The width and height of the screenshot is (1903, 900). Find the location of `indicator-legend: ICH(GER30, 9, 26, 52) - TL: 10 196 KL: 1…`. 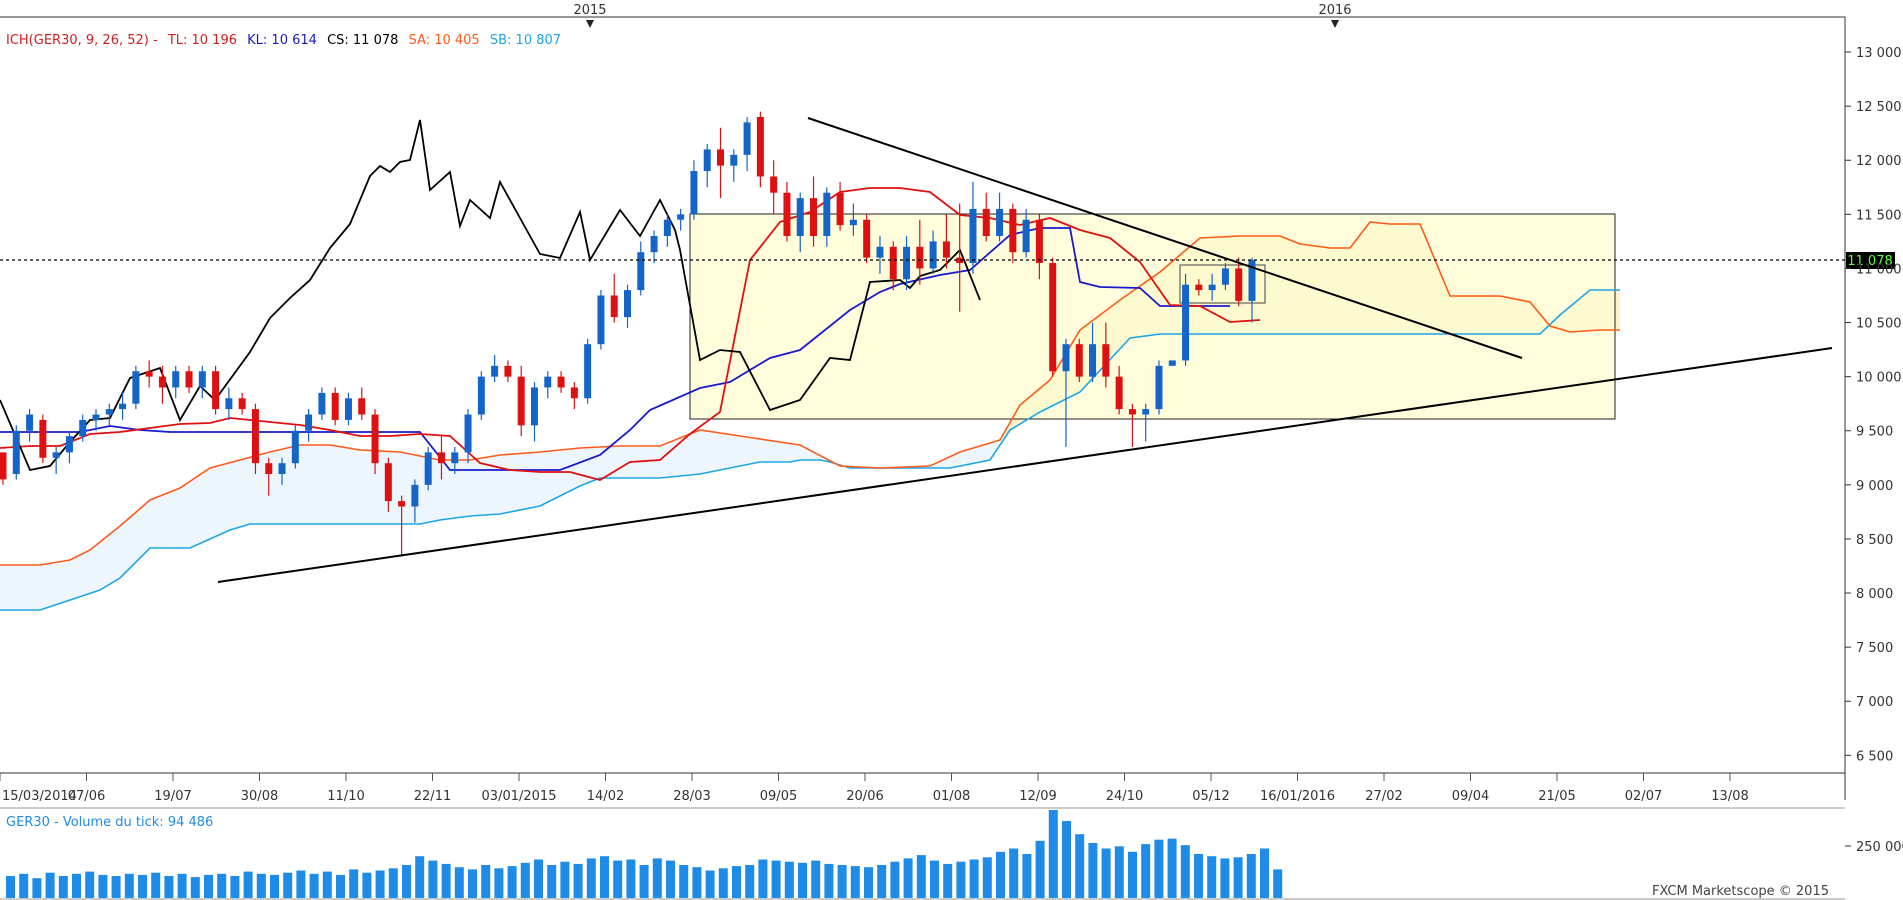

indicator-legend: ICH(GER30, 9, 26, 52) - TL: 10 196 KL: 1… is located at coordinates (283, 40).